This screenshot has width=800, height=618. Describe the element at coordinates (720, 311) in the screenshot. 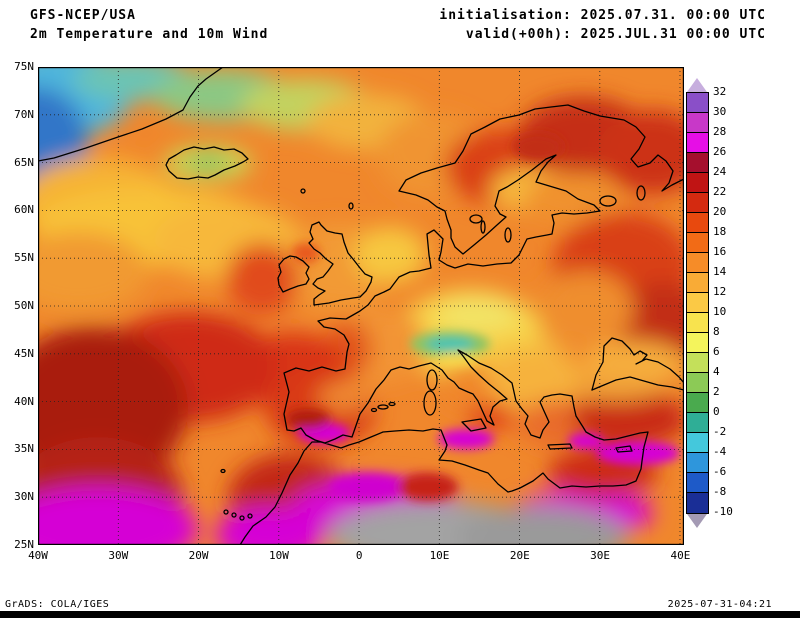

I see `colorbar-label: 10` at that location.